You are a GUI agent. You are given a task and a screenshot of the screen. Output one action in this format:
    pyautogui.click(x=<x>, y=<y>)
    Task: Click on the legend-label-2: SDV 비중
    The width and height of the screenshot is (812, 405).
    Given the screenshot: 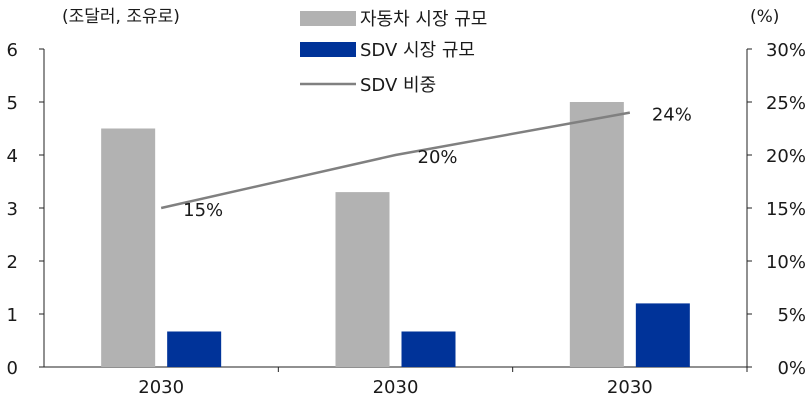 What is the action you would take?
    pyautogui.click(x=398, y=85)
    